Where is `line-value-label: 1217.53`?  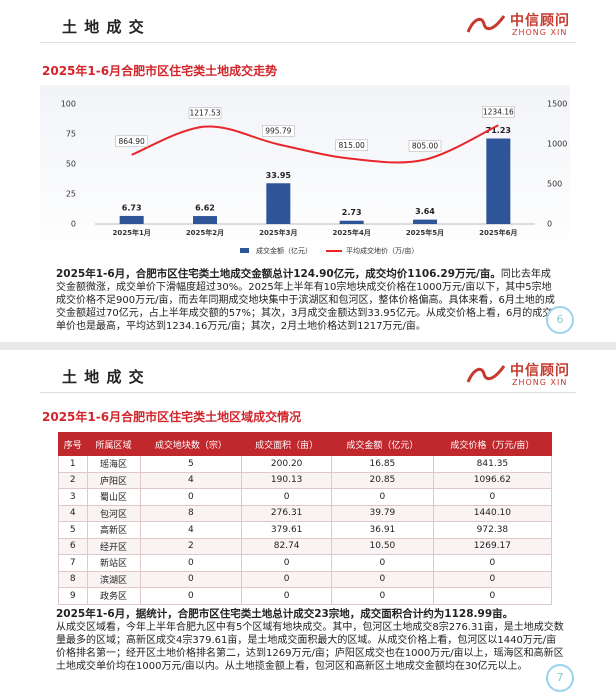 line-value-label: 1217.53 is located at coordinates (204, 113).